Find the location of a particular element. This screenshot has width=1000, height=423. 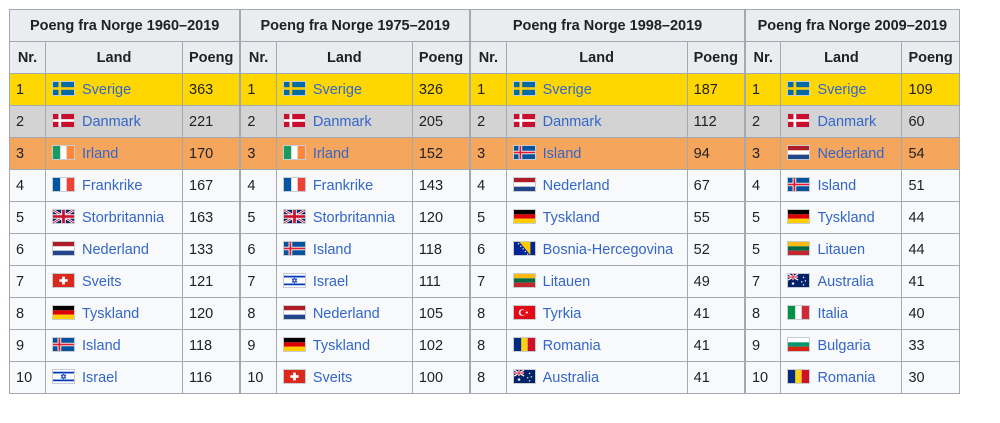

points-cell: 41 is located at coordinates (716, 313).